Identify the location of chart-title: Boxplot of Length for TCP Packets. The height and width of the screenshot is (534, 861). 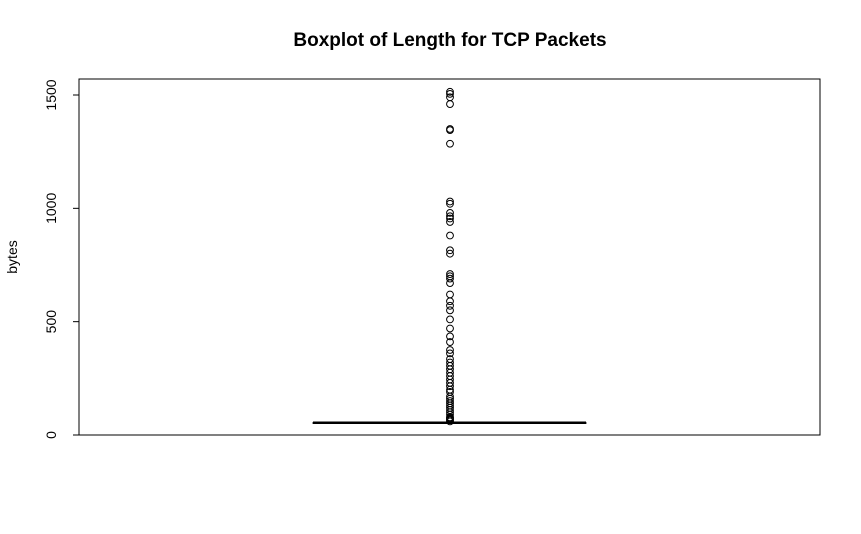
(449, 40).